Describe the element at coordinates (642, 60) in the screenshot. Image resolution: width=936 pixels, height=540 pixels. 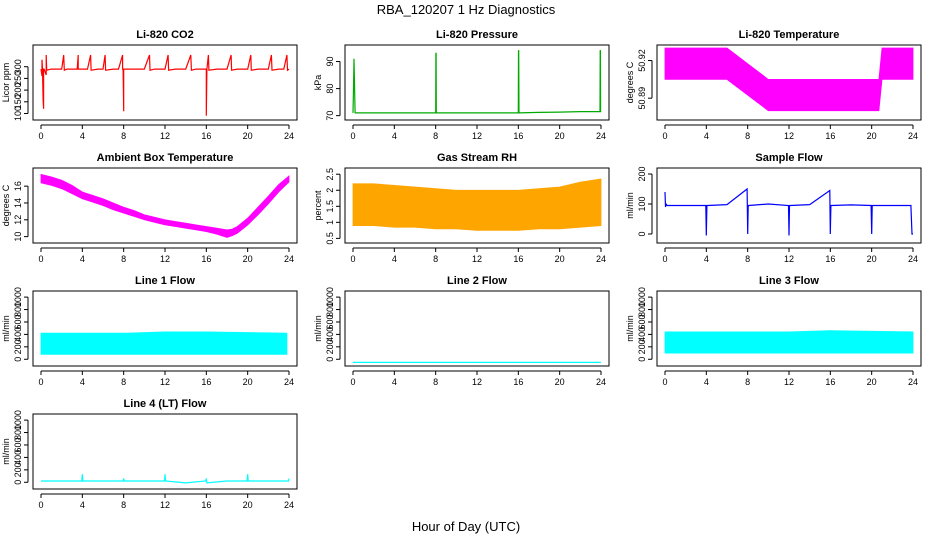
I see `y-tick-label: 50.92` at that location.